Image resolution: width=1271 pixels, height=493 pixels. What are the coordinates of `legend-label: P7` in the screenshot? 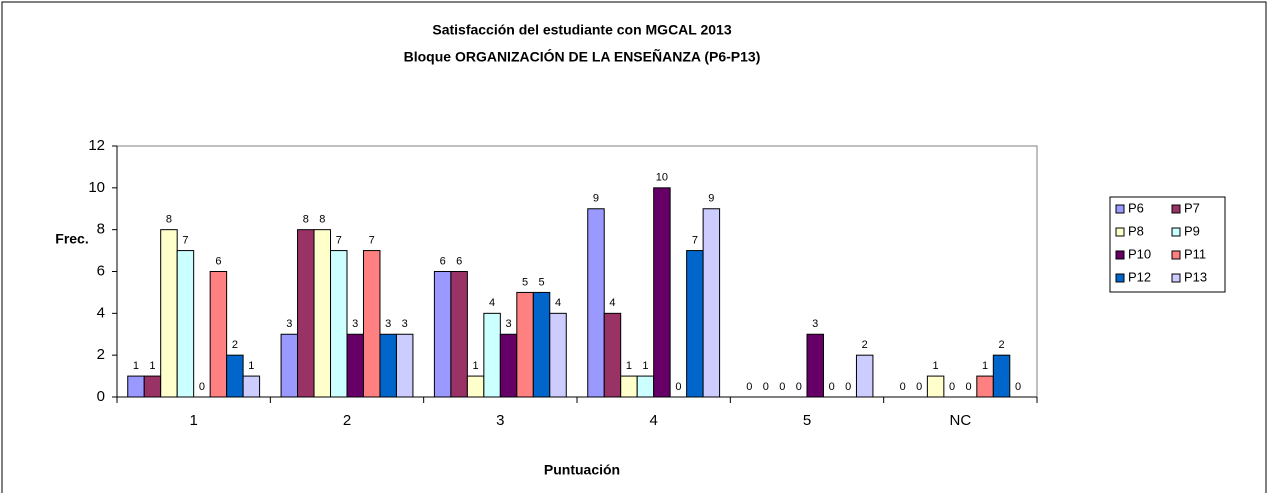 It's located at (1192, 207).